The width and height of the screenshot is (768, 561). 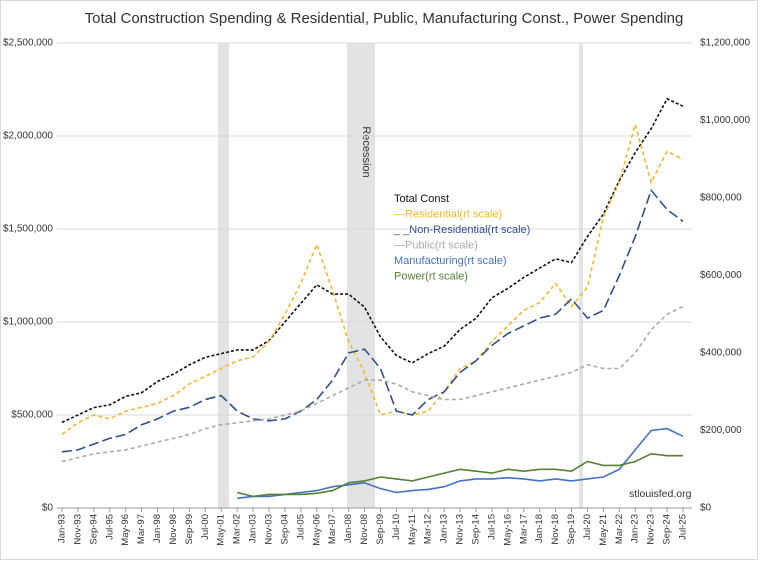 What do you see at coordinates (348, 528) in the screenshot?
I see `x-tick-label: Jan-08` at bounding box center [348, 528].